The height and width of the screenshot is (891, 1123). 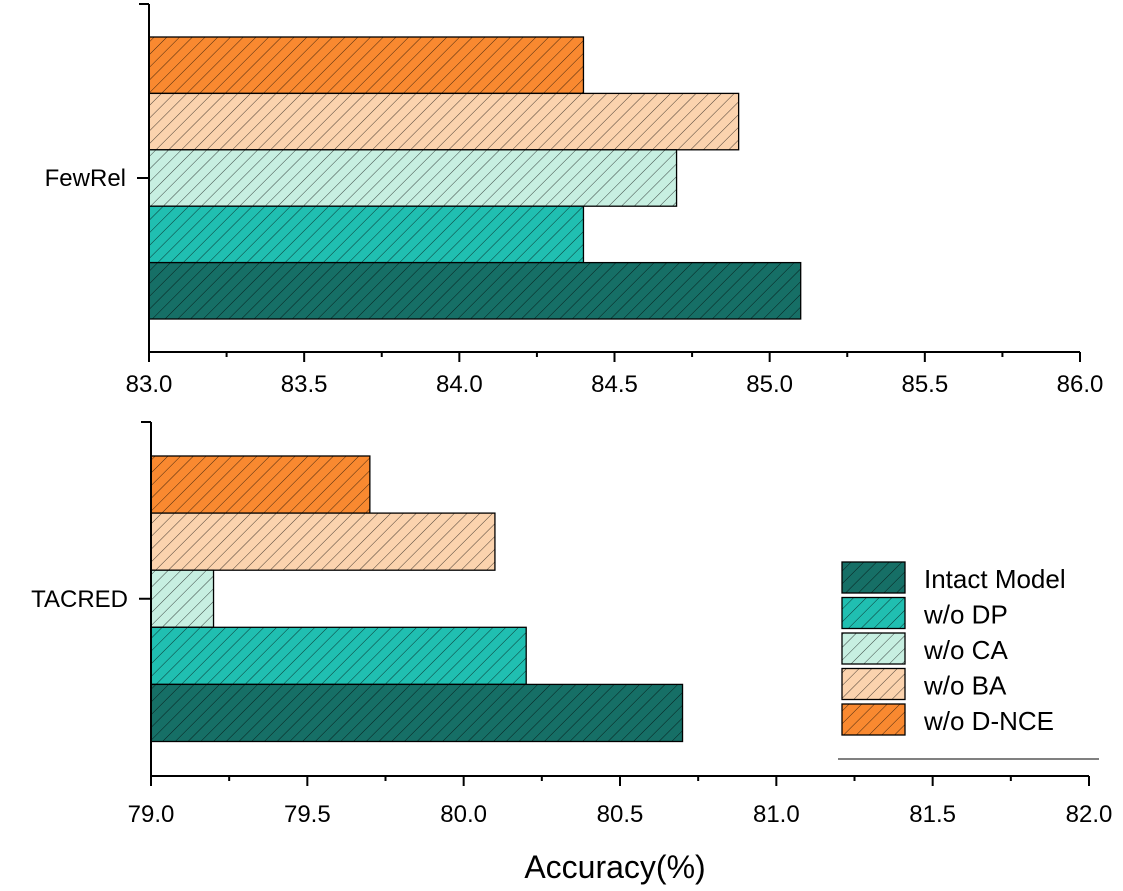 I want to click on fewrel-bar-w-o-d-nce, so click(x=366, y=65).